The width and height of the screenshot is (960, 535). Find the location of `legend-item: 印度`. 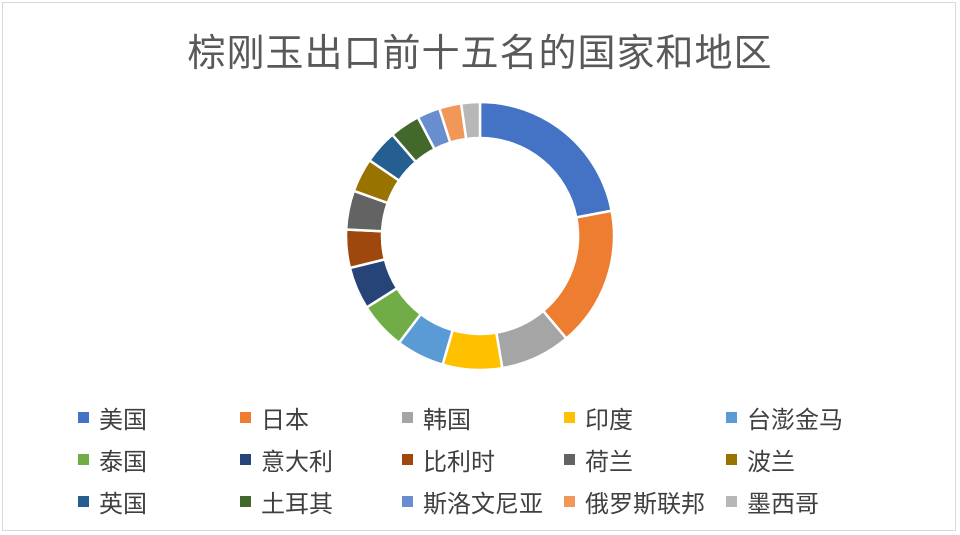

legend-item: 印度 is located at coordinates (645, 417).